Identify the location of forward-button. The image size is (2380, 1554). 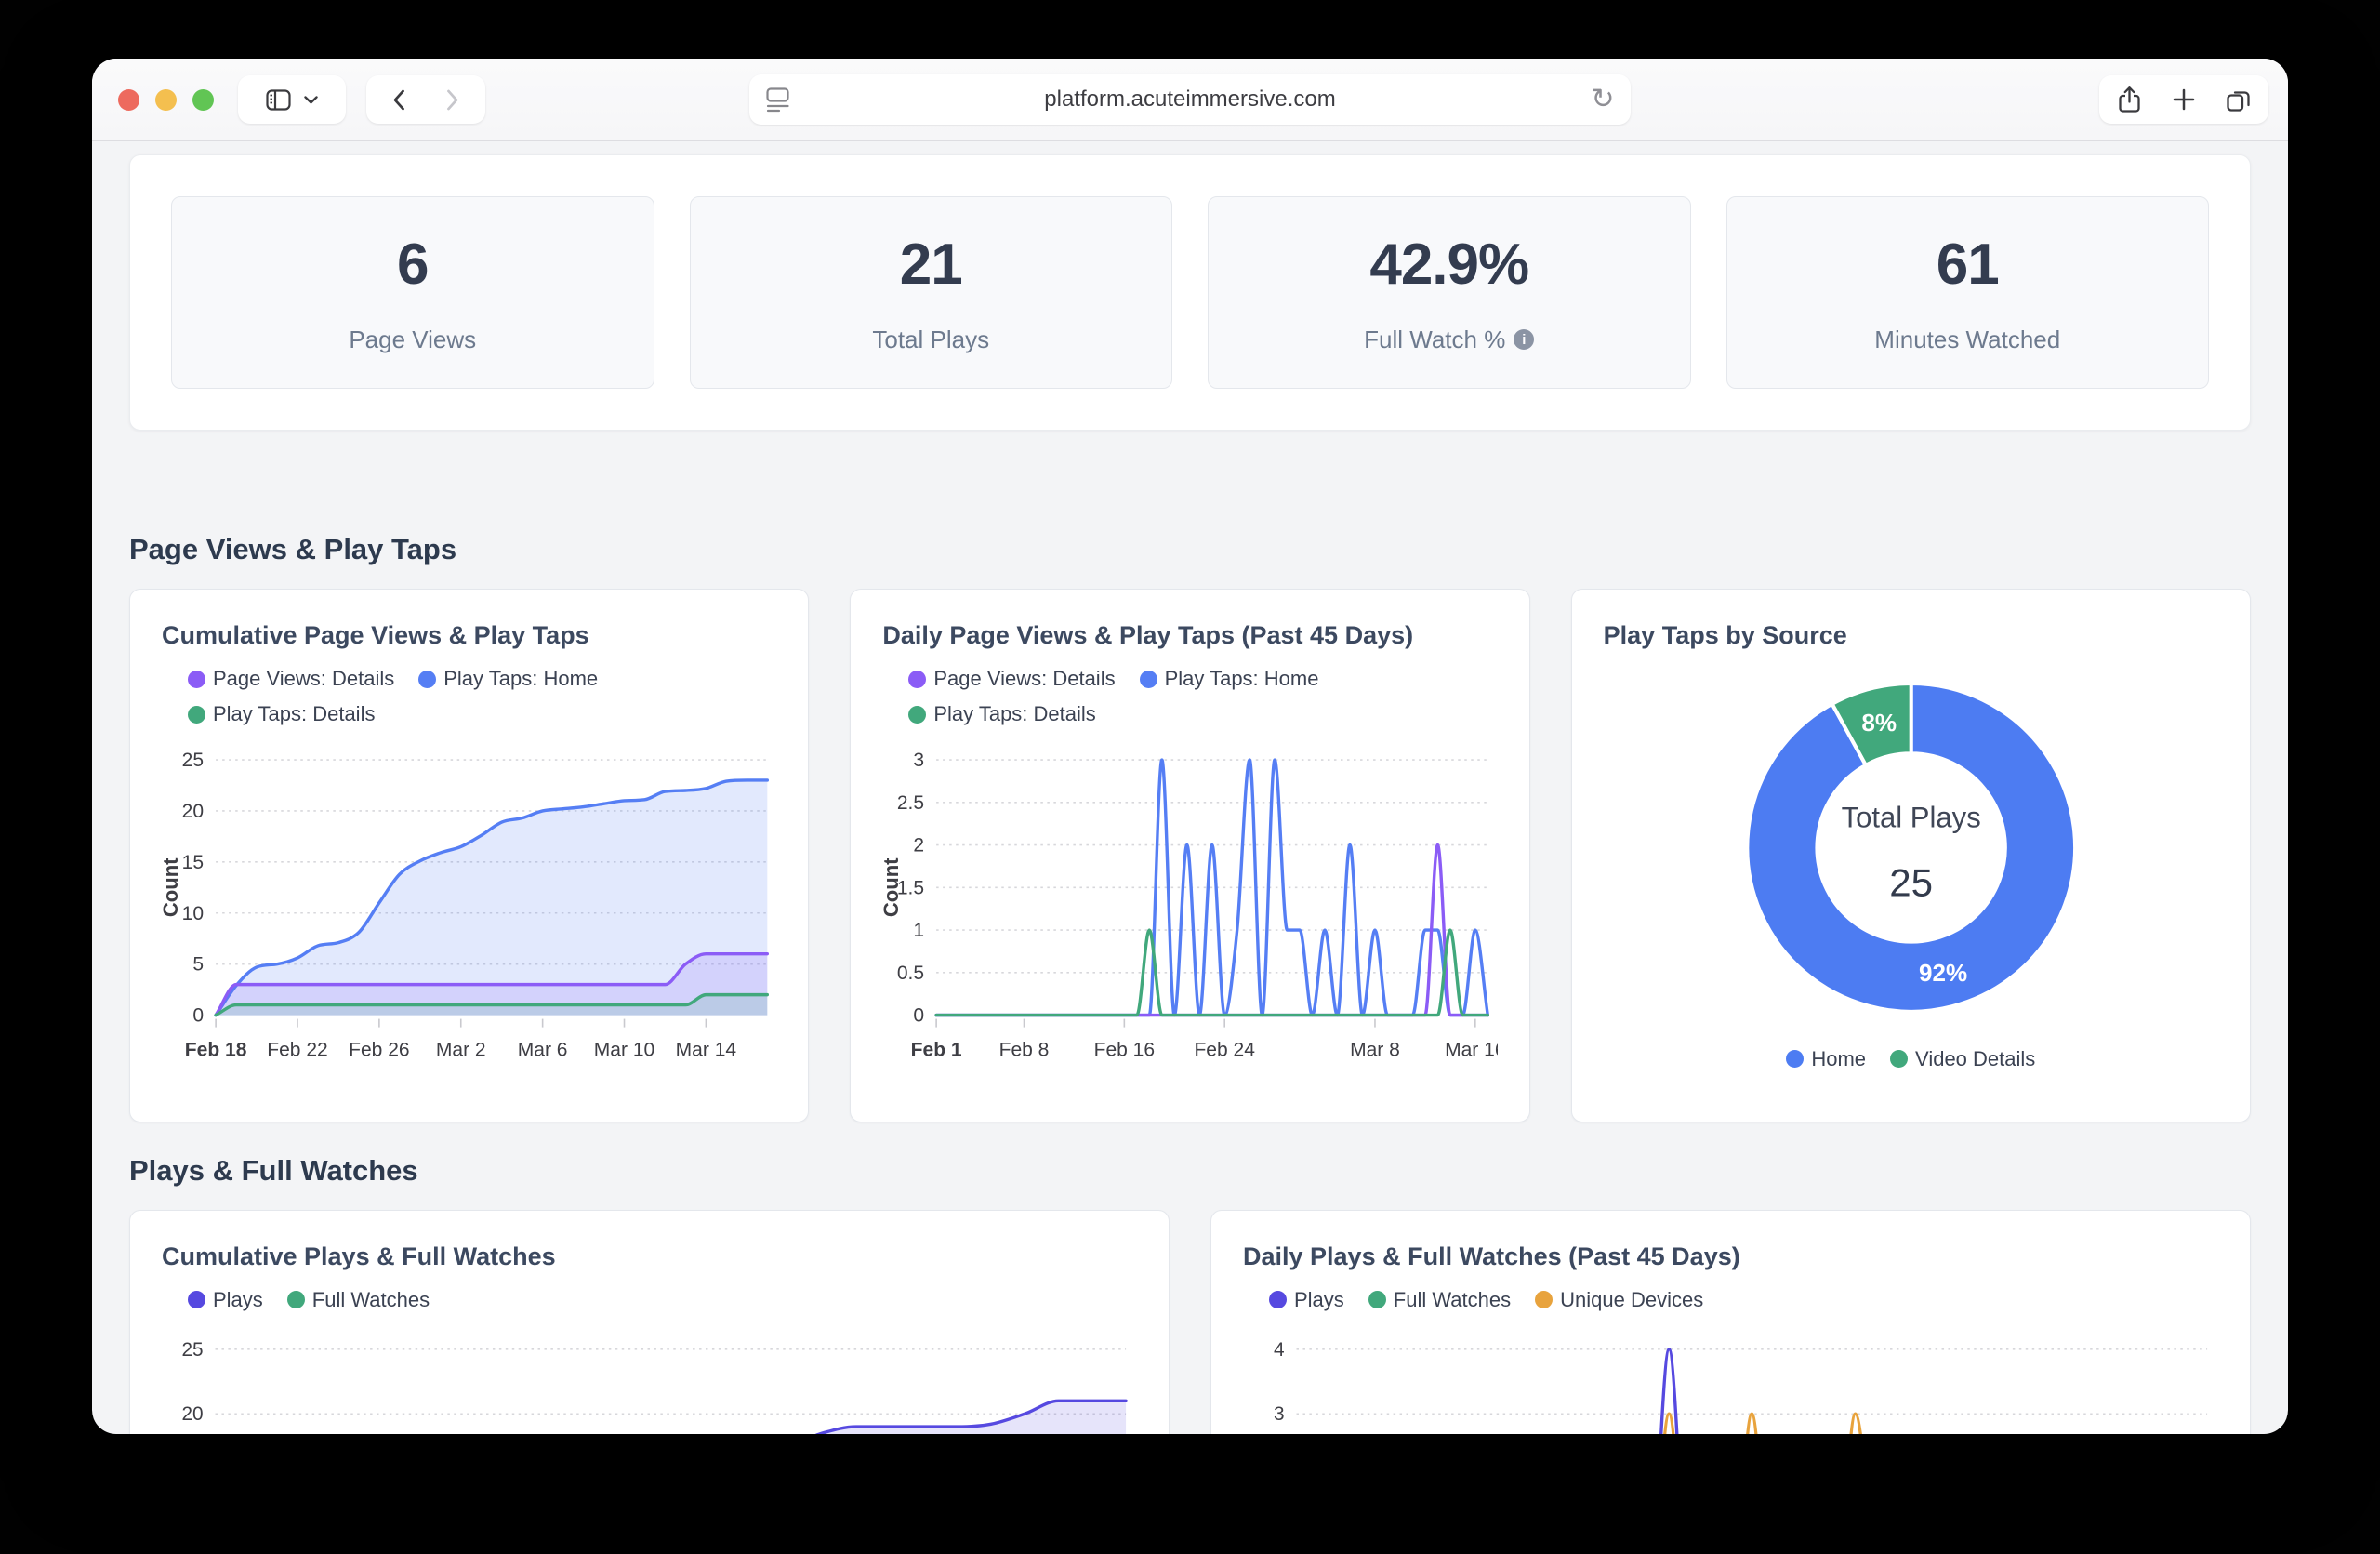
(453, 99).